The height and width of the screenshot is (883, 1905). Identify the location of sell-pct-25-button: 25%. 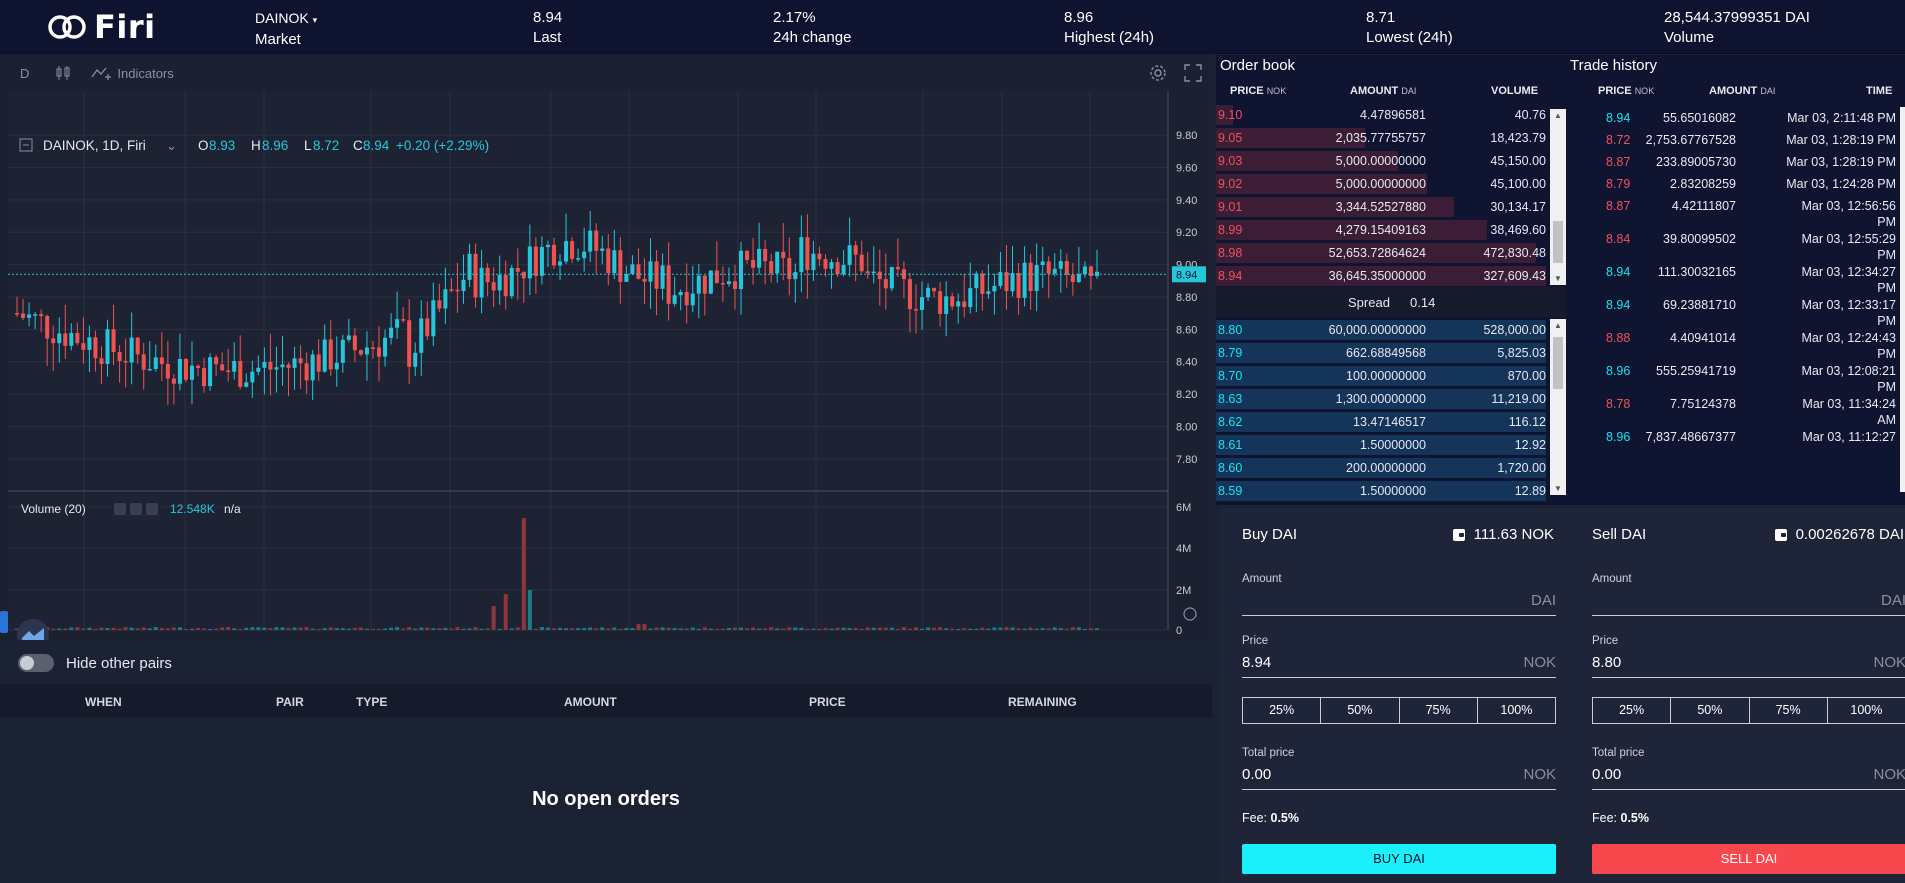
(1632, 710).